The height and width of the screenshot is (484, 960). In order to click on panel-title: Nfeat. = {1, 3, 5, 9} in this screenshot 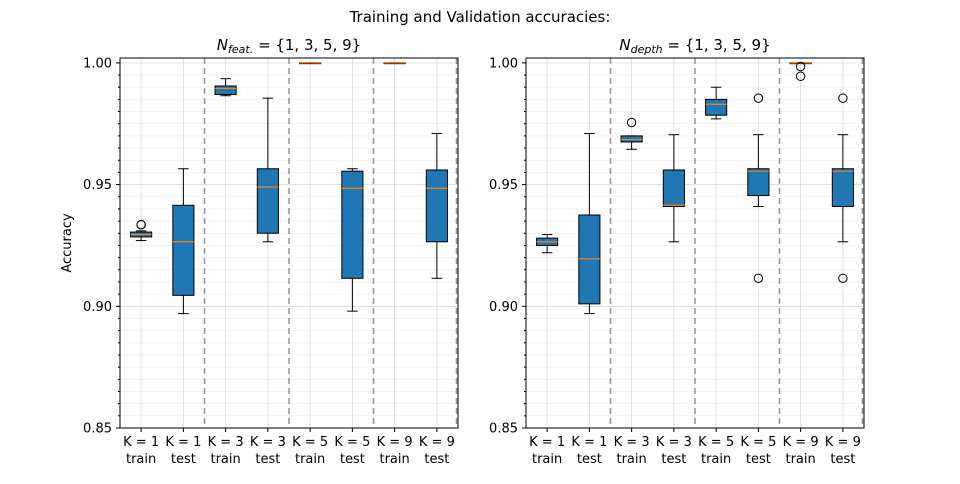, I will do `click(289, 46)`.